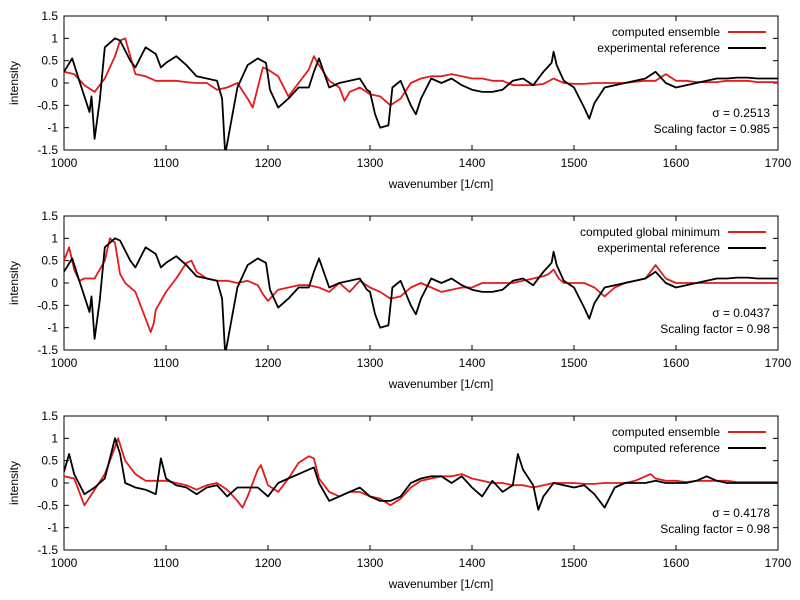 This screenshot has height=600, width=800. I want to click on sigma-annotation: σ = 0.2513, so click(741, 113).